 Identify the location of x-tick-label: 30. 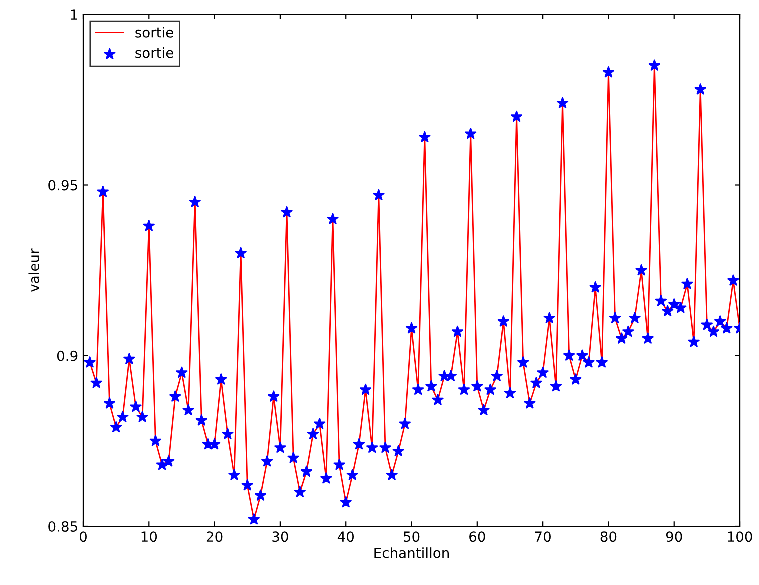
(280, 537).